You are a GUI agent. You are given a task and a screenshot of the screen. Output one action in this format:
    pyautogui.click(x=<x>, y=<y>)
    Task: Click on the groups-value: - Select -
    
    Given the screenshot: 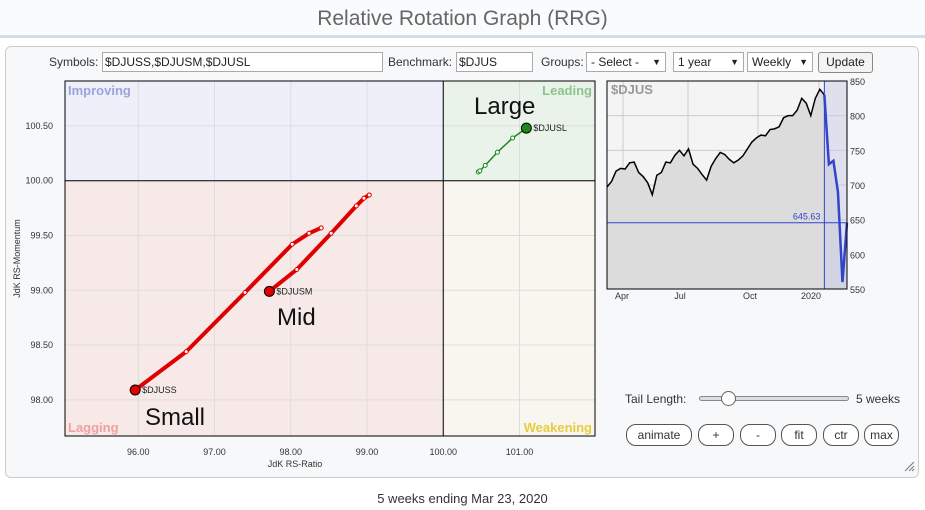 What is the action you would take?
    pyautogui.click(x=615, y=62)
    